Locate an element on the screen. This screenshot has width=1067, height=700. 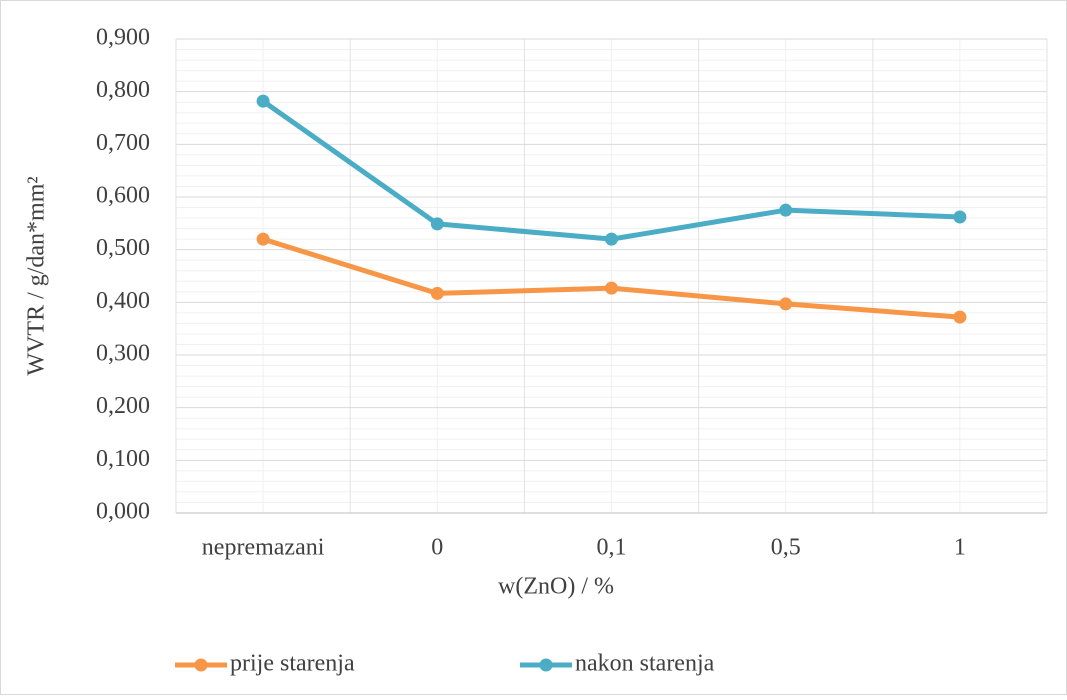
y-tick-label: 0,800 is located at coordinates (123, 90).